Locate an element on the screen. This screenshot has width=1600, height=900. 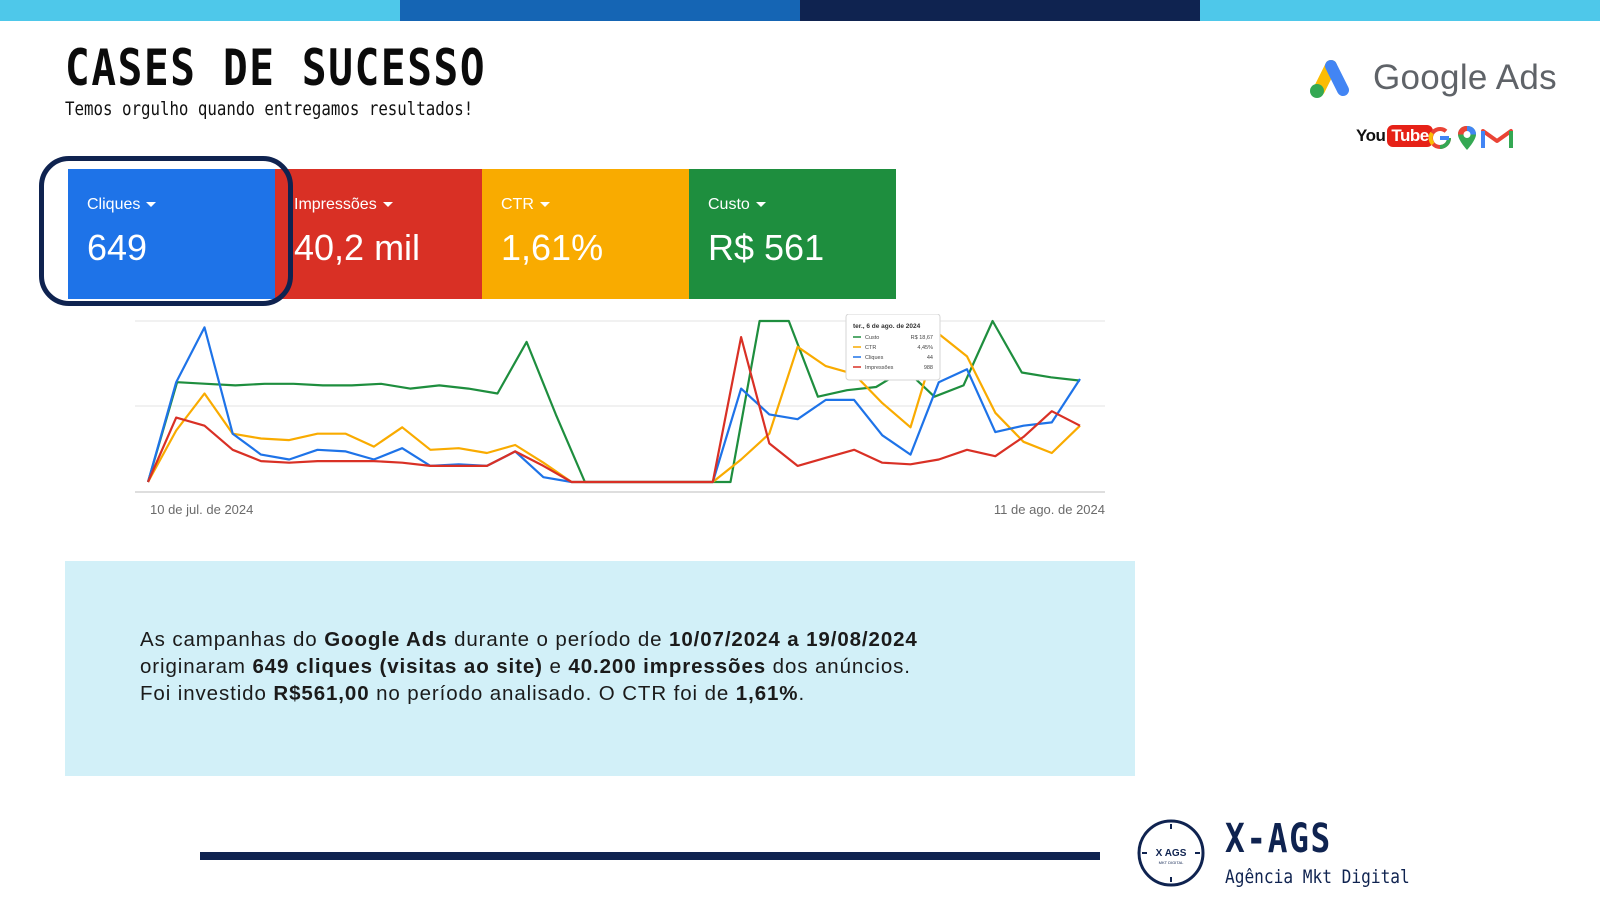
logo-mark-subtext: MKT DIGITAL is located at coordinates (1172, 862).